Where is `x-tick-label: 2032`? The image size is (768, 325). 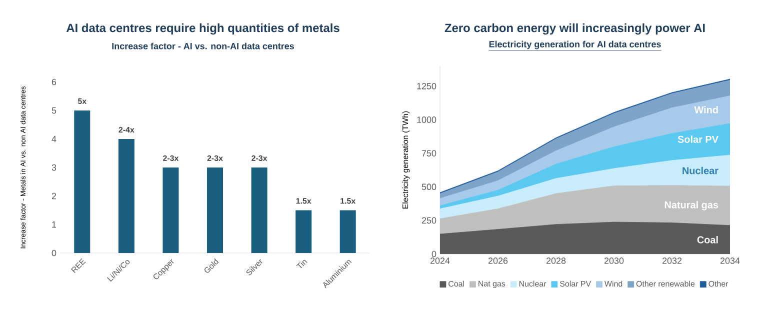 x-tick-label: 2032 is located at coordinates (672, 261).